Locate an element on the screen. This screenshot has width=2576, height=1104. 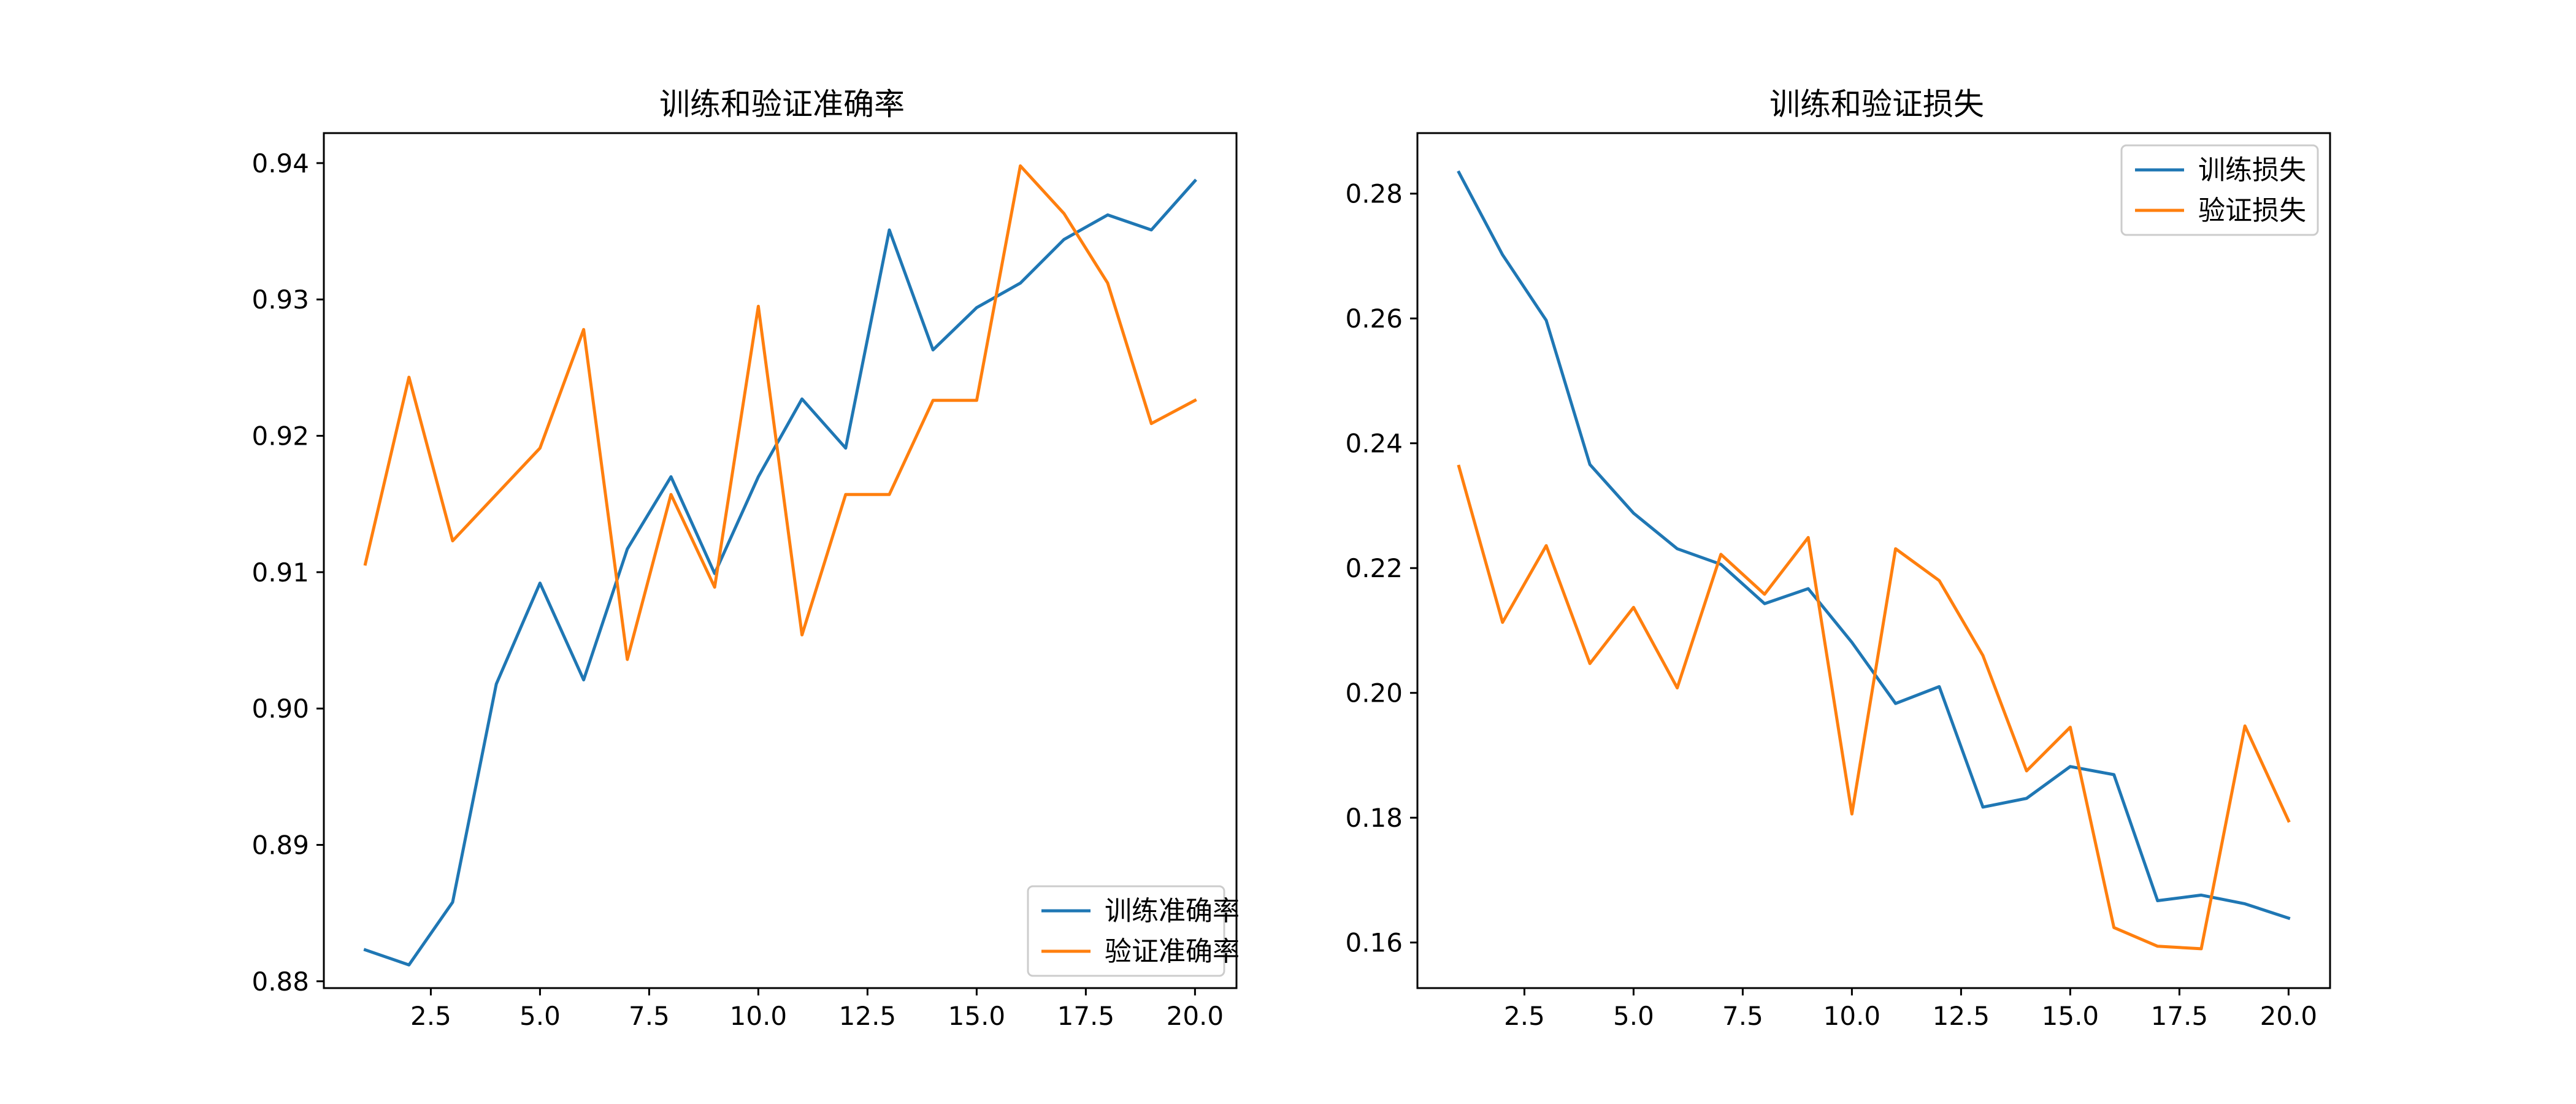
accuracy-x-tick-label: 7.5 is located at coordinates (649, 1016).